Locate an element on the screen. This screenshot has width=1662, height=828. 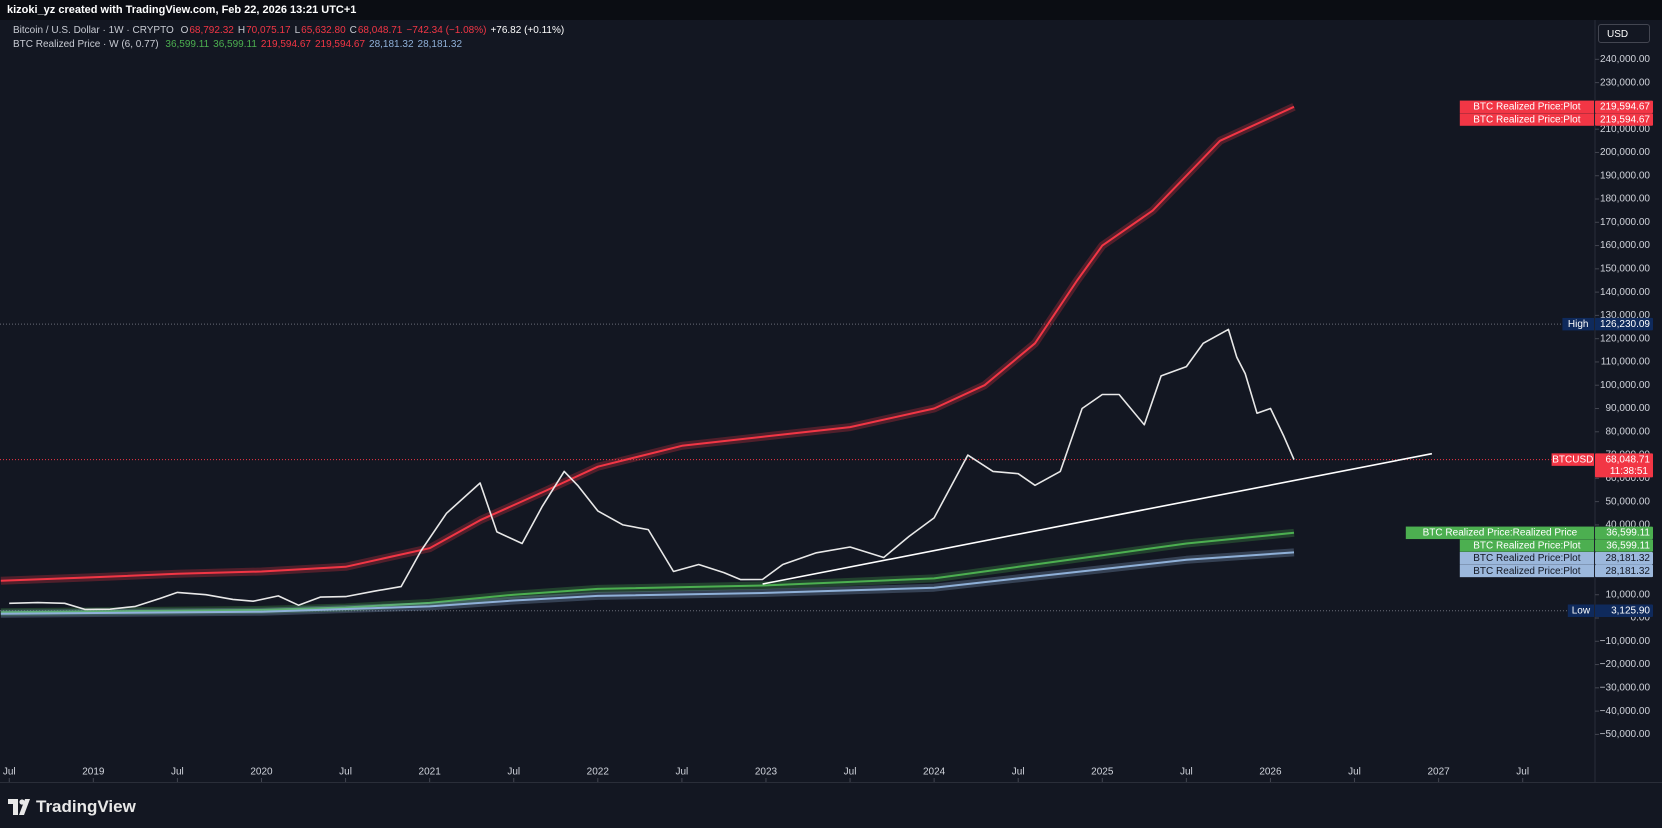
y-tick-label: −20,000.00 is located at coordinates (1625, 664).